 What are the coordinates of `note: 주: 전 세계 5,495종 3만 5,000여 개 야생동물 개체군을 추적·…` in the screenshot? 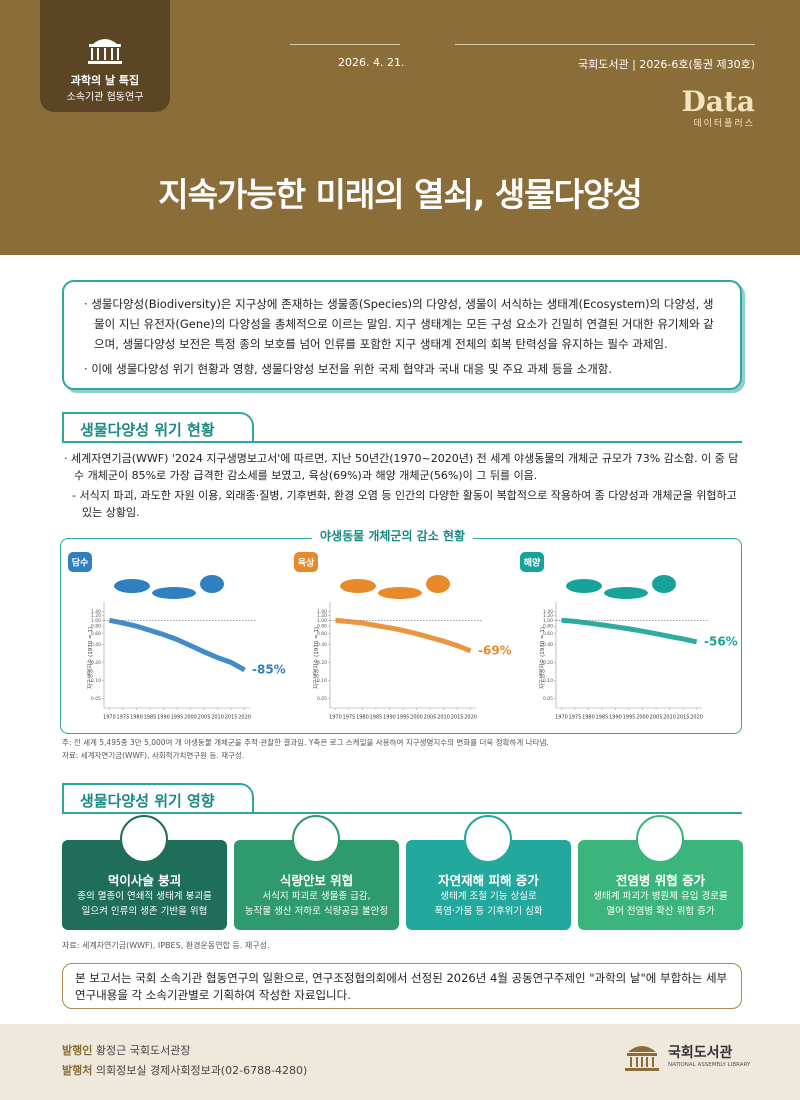 It's located at (305, 742).